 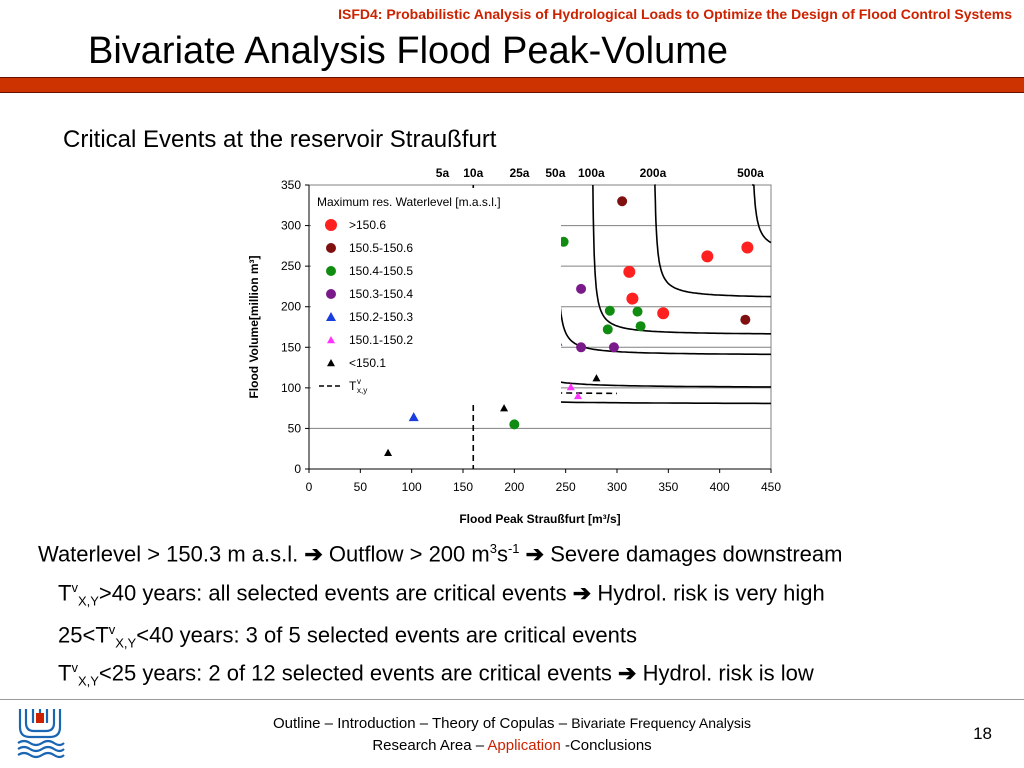 What do you see at coordinates (566, 487) in the screenshot?
I see `x-tick-label: 250` at bounding box center [566, 487].